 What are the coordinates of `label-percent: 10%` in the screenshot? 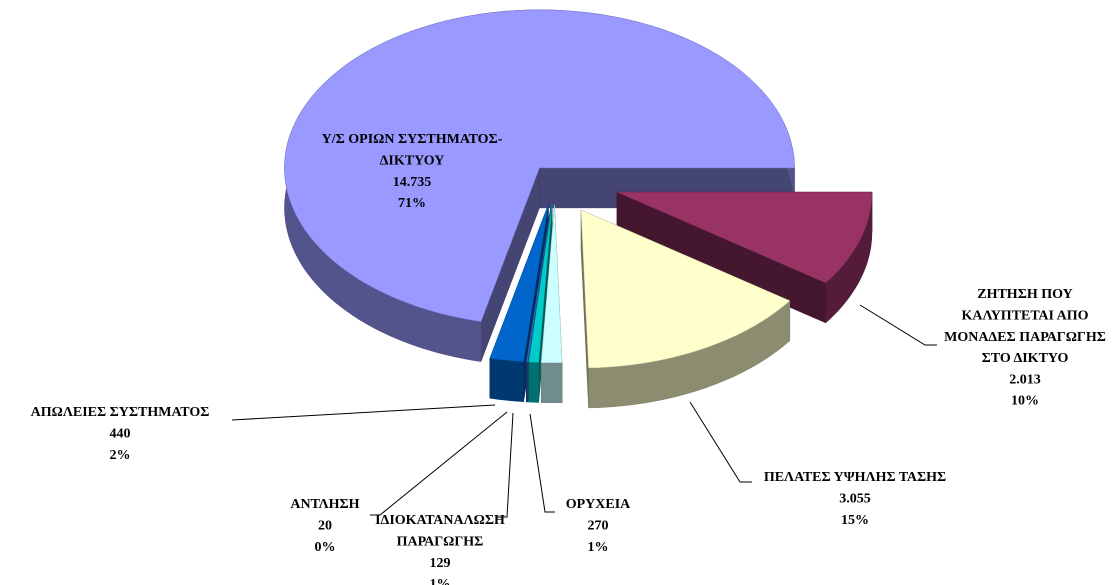 It's located at (1025, 401).